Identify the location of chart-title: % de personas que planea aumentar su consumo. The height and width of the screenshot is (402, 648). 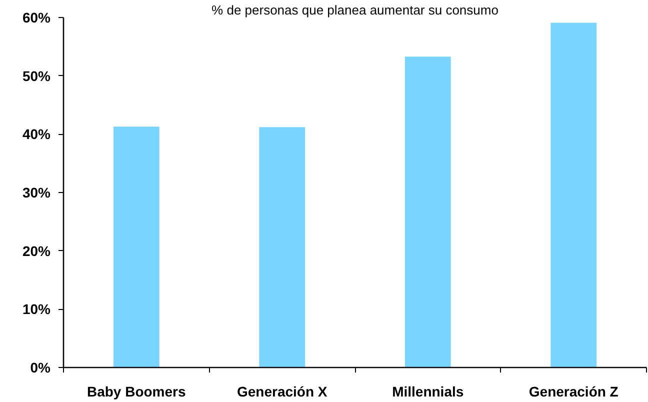
(355, 10).